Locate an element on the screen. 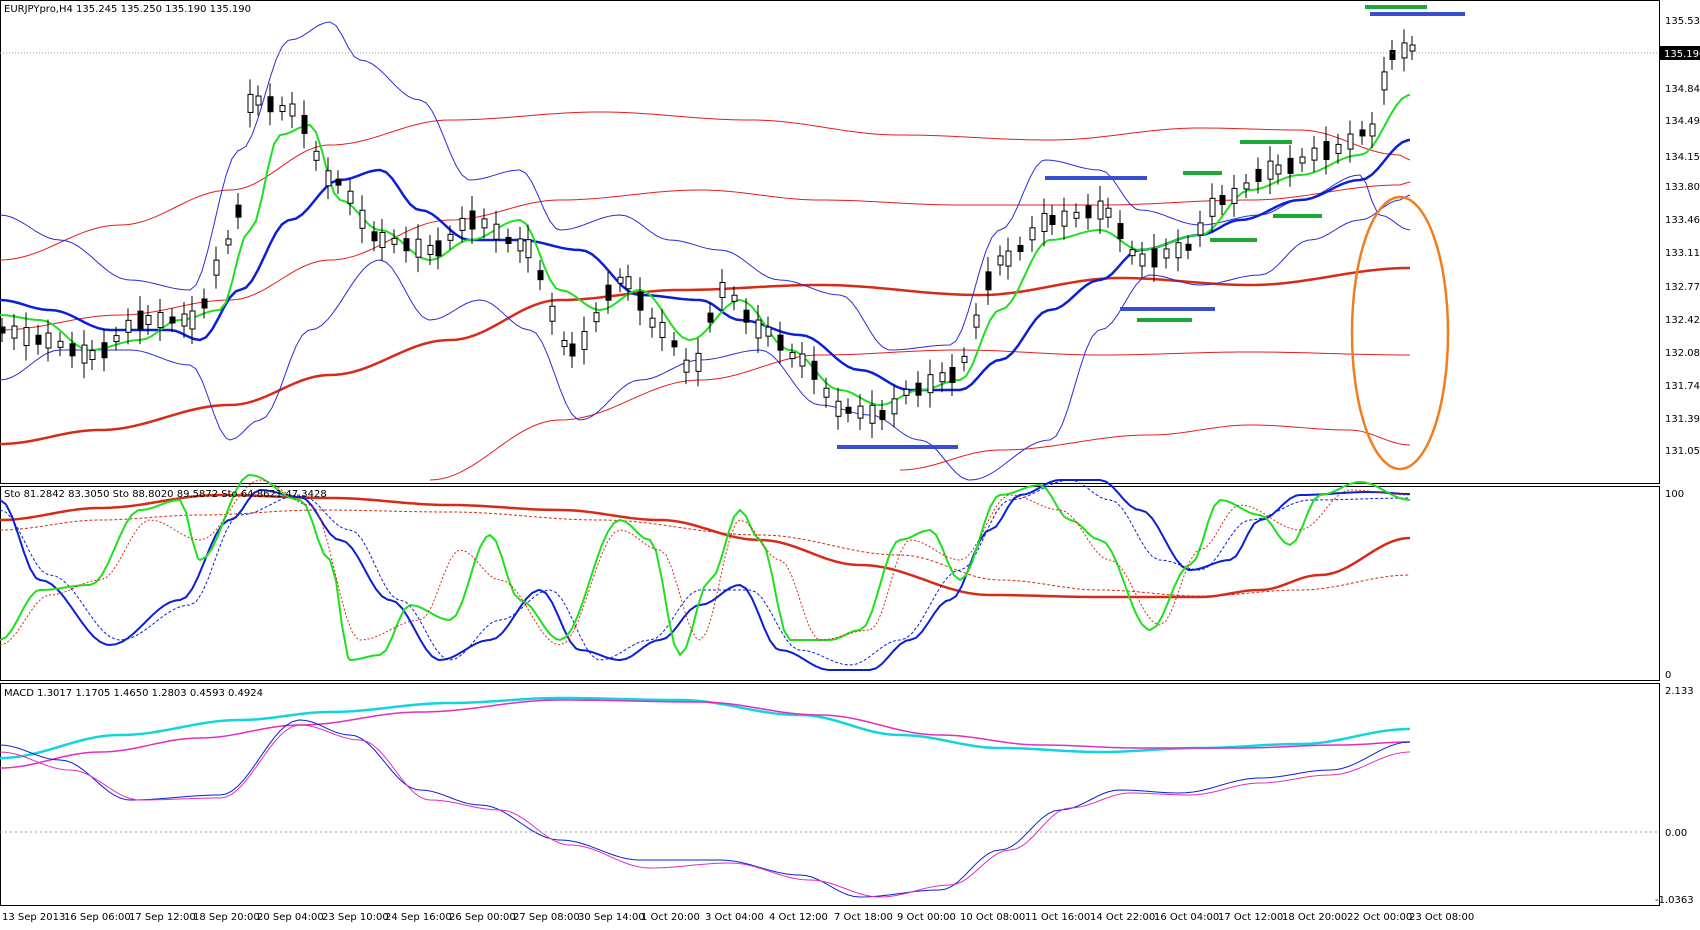  stochastic-tick-100: 100 is located at coordinates (1674, 494).